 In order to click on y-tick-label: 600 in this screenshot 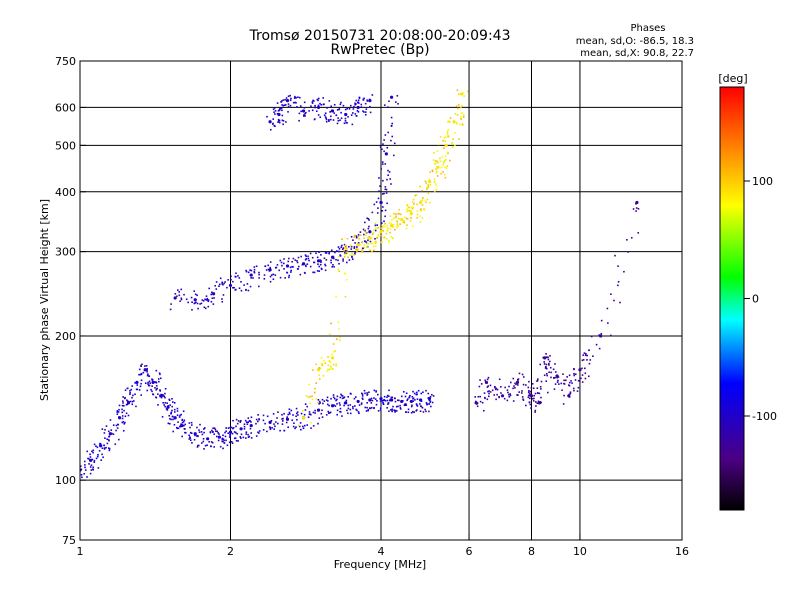, I will do `click(65, 107)`.